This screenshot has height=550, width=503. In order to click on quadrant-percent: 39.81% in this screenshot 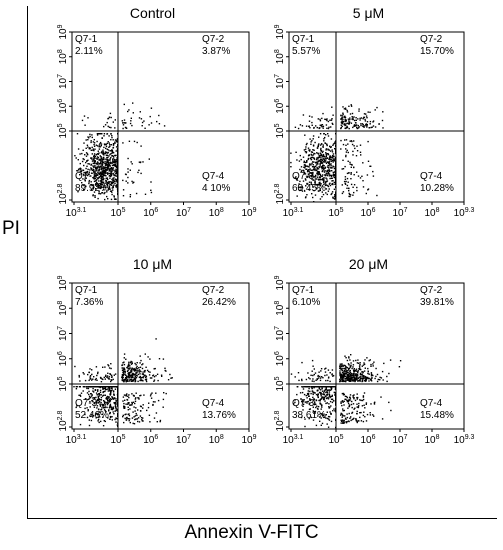, I will do `click(437, 302)`.